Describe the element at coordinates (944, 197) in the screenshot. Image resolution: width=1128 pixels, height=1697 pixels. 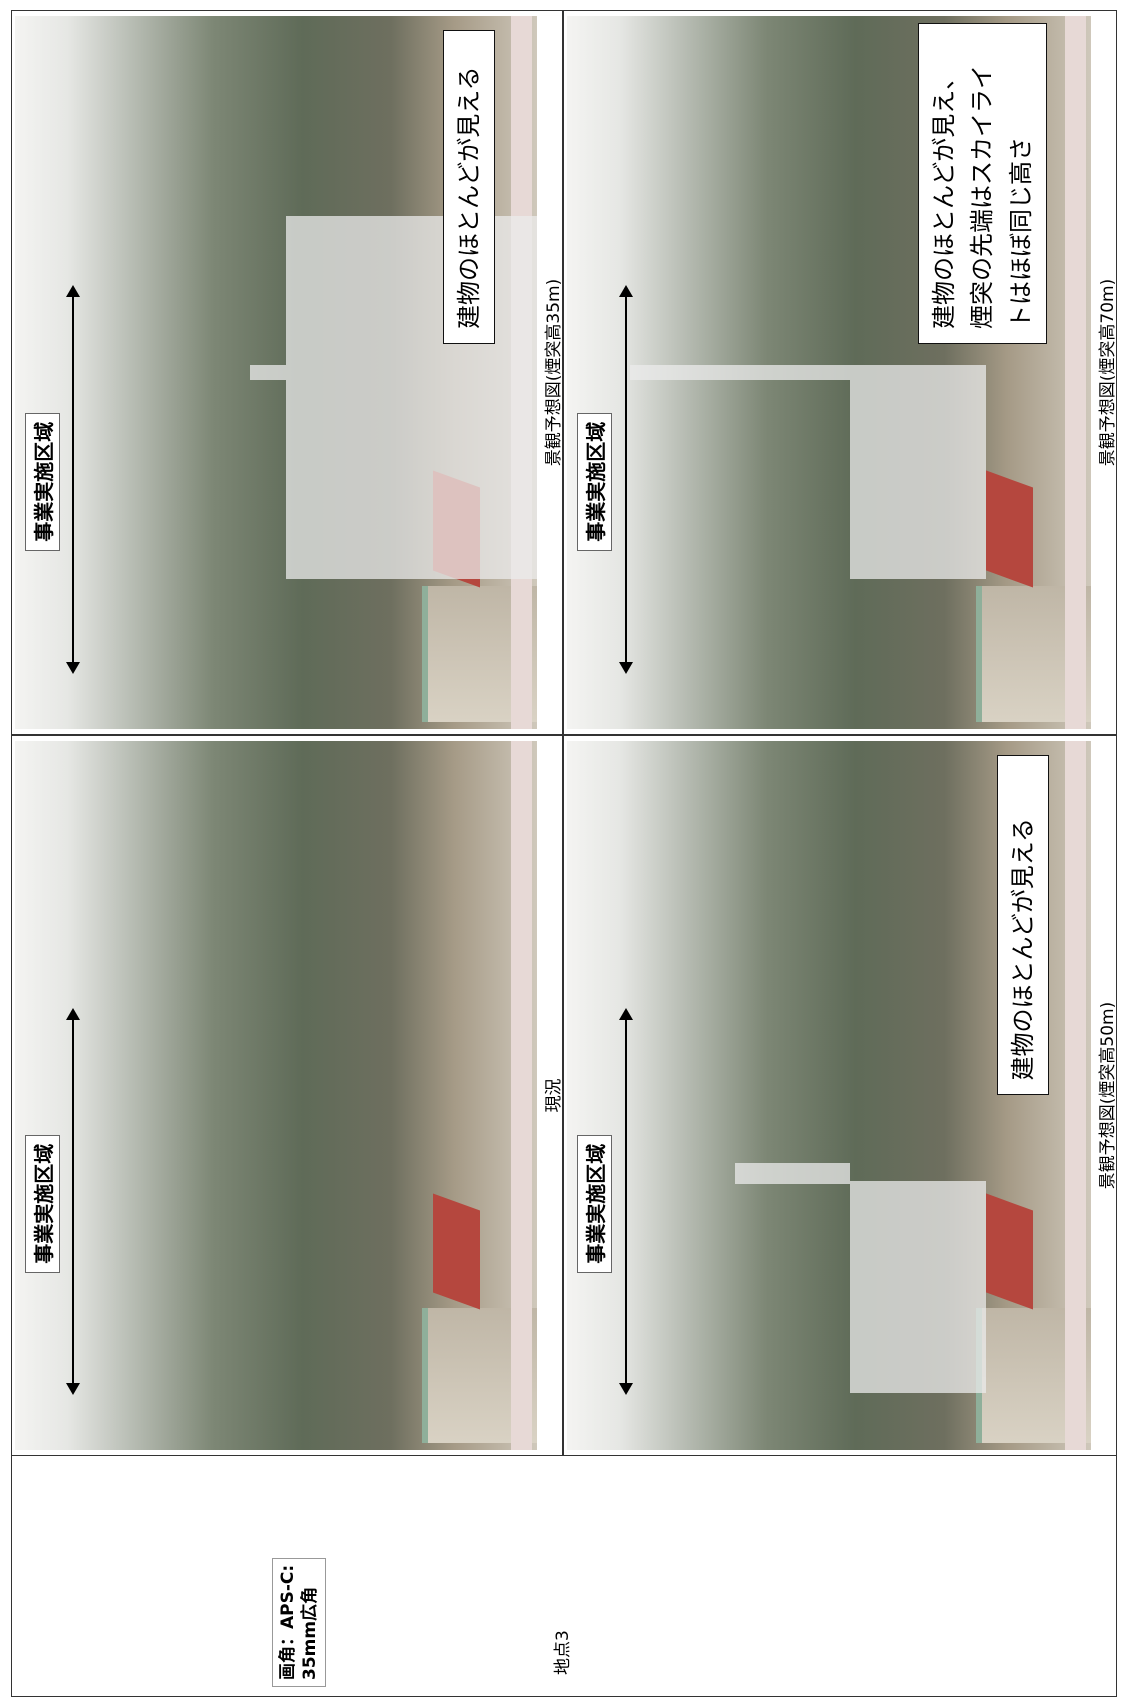
I see `note-line: 建物のほとんどが見え、` at that location.